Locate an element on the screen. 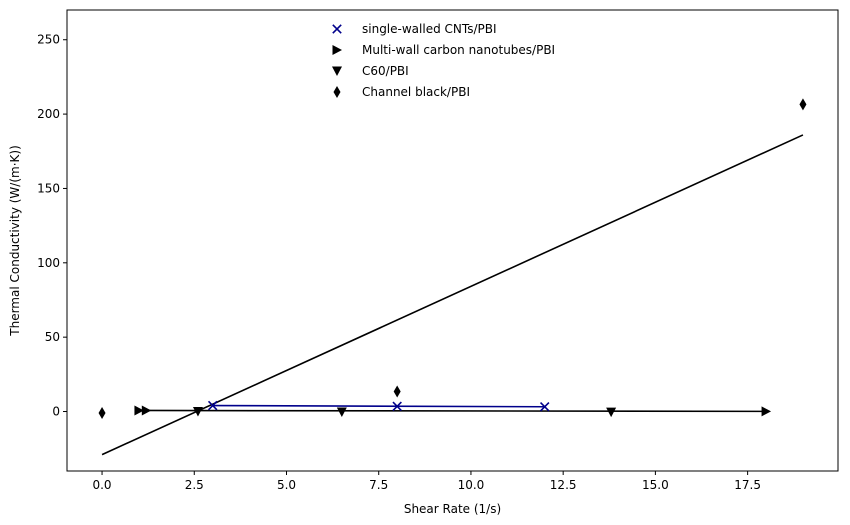 The width and height of the screenshot is (850, 525). x-axis-label: Shear Rate (1/s) is located at coordinates (452, 509).